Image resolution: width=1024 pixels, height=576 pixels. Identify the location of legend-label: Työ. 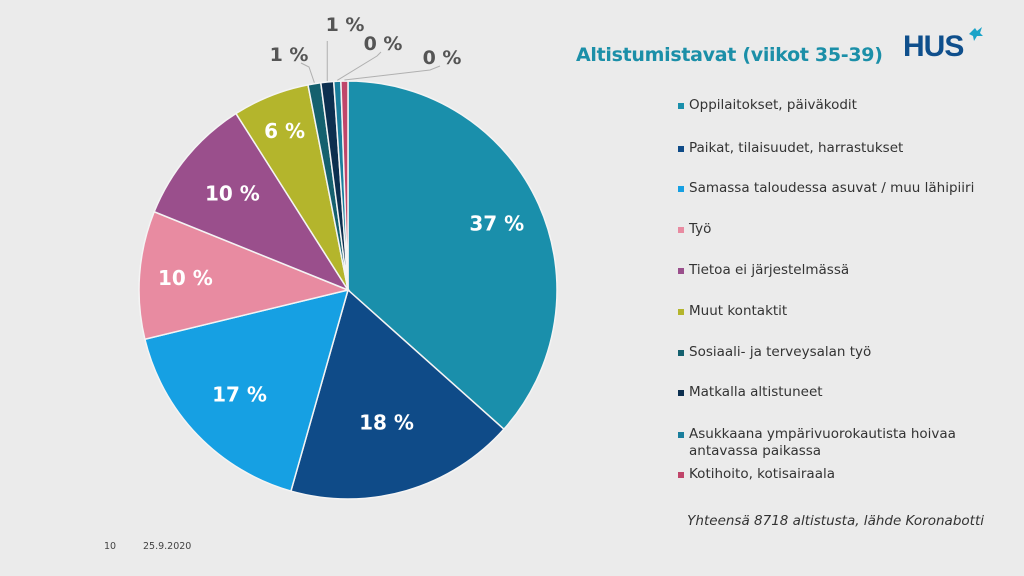
(700, 229).